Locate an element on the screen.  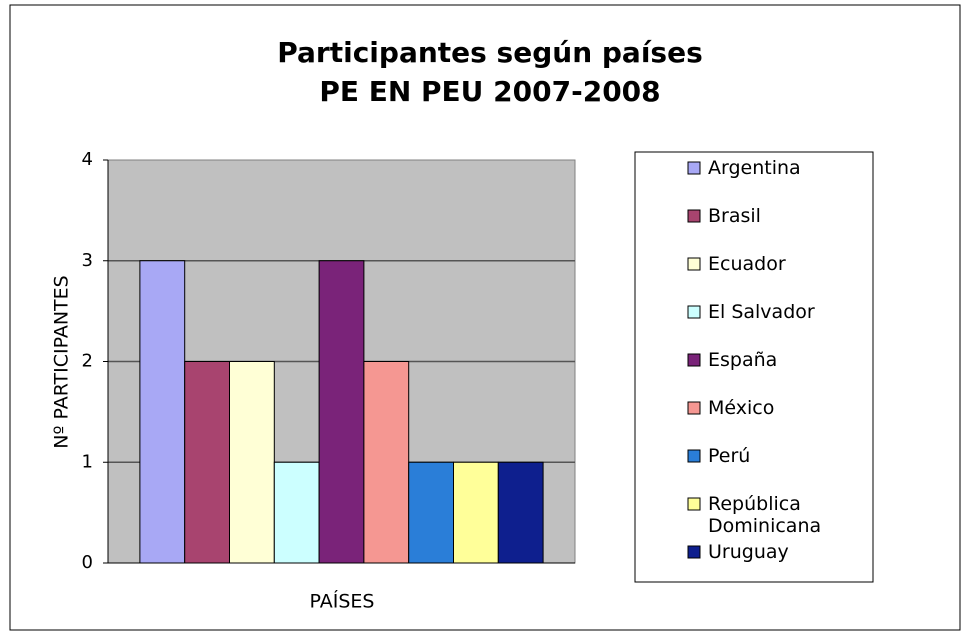
legend-label: Uruguay is located at coordinates (748, 552).